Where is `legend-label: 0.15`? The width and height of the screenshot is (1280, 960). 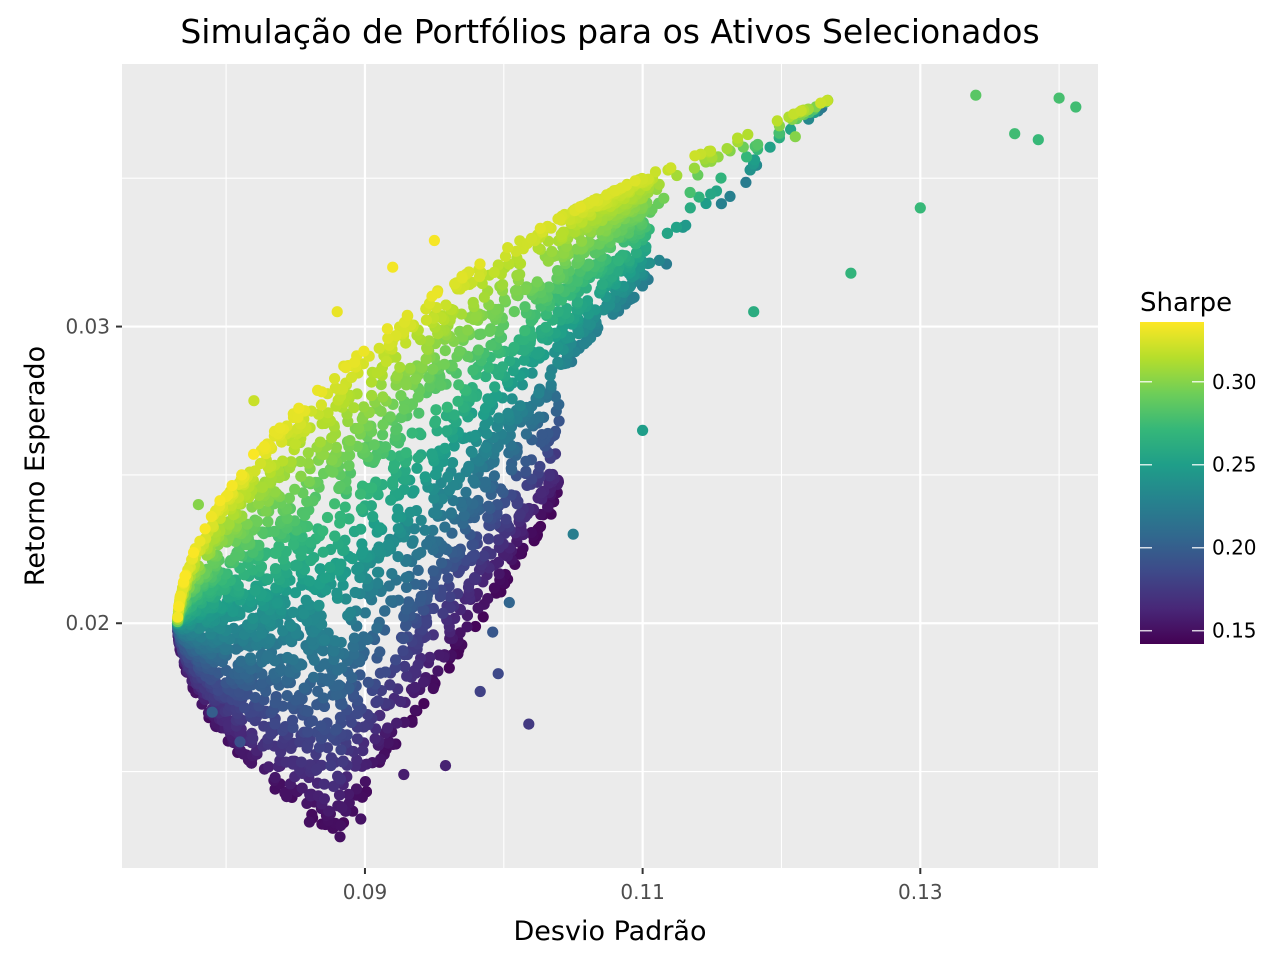 legend-label: 0.15 is located at coordinates (1234, 631).